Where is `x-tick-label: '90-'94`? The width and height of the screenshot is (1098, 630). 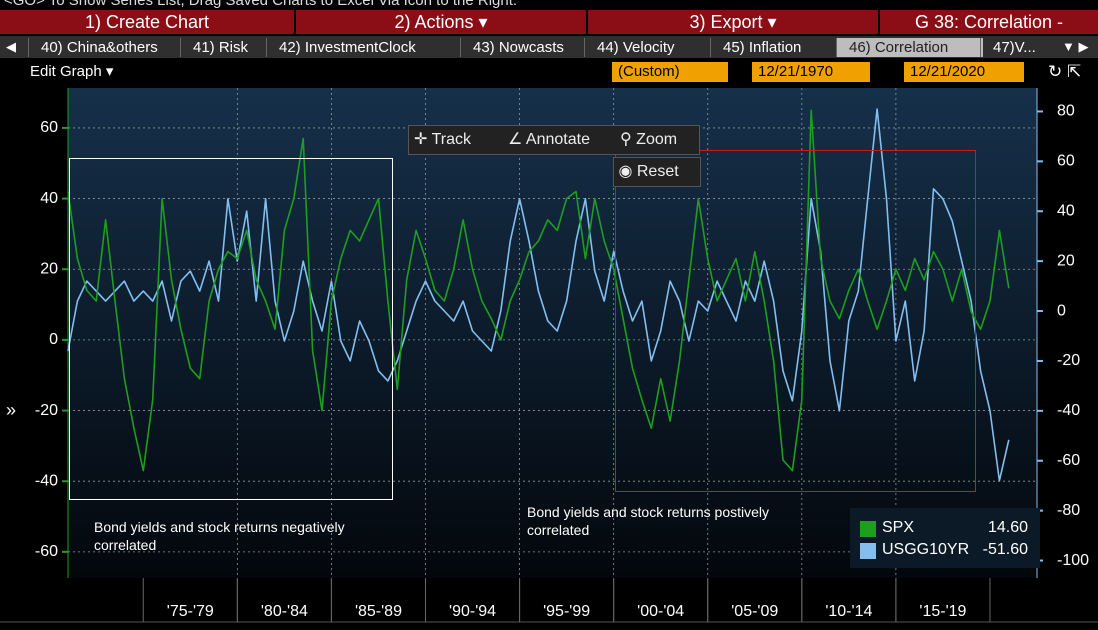
x-tick-label: '90-'94 is located at coordinates (472, 611).